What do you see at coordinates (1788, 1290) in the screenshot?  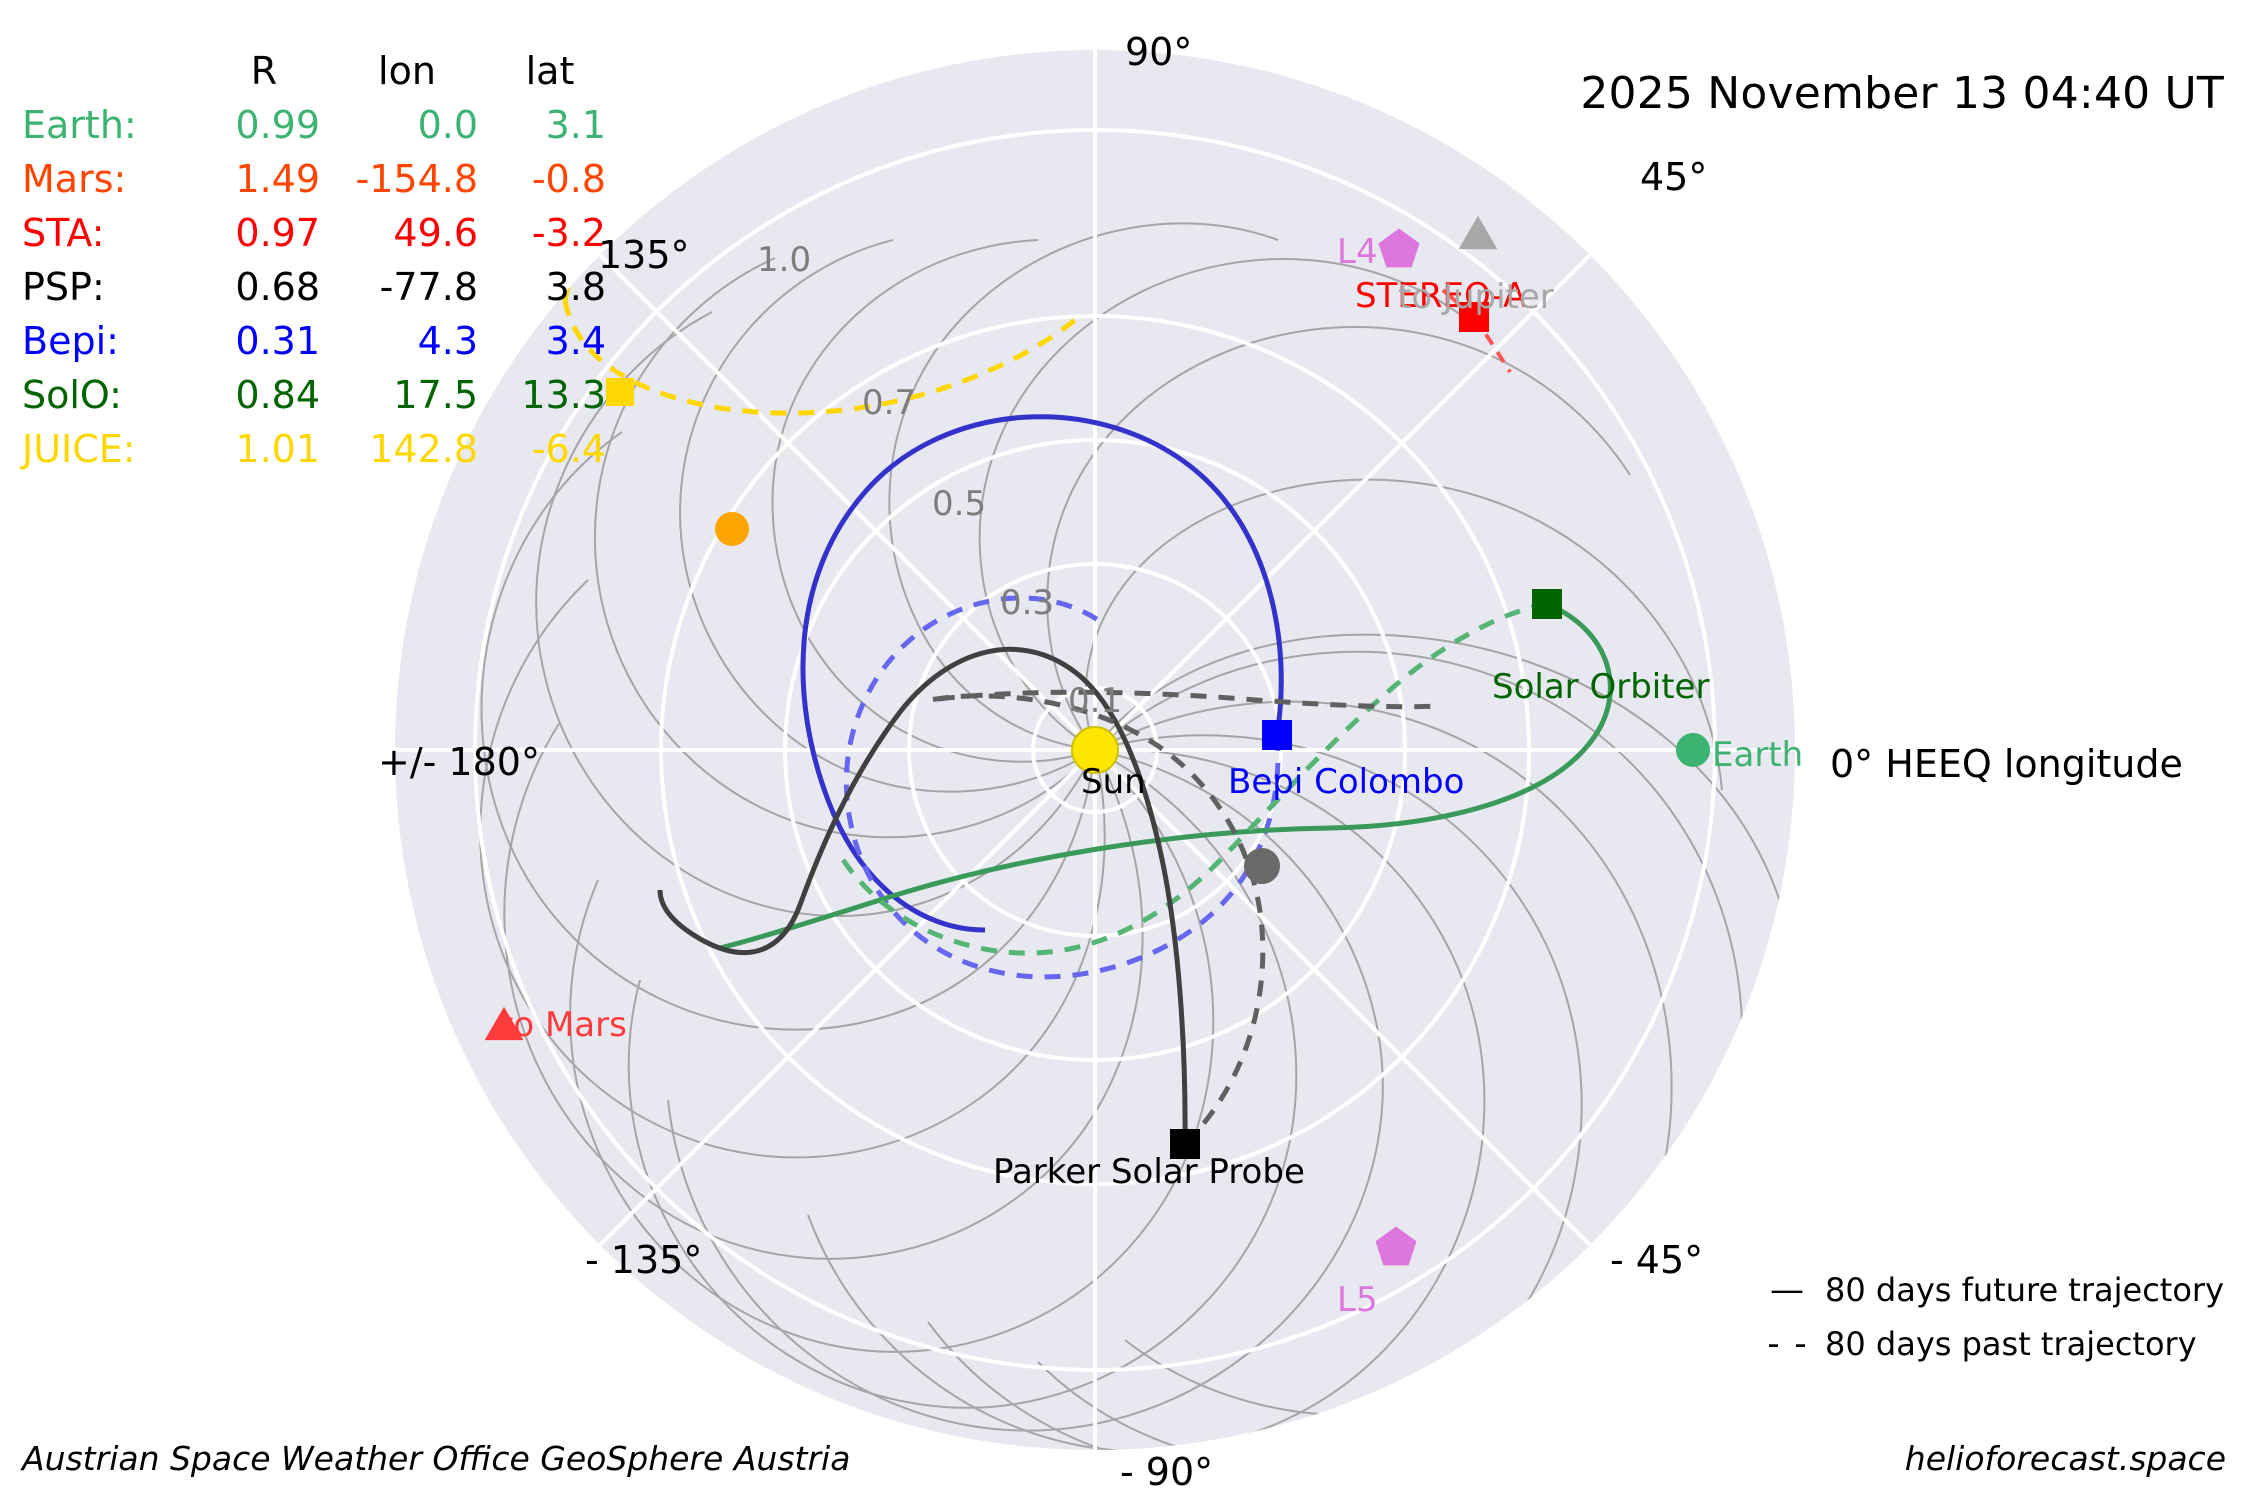 I see `solid-line-icon: —` at bounding box center [1788, 1290].